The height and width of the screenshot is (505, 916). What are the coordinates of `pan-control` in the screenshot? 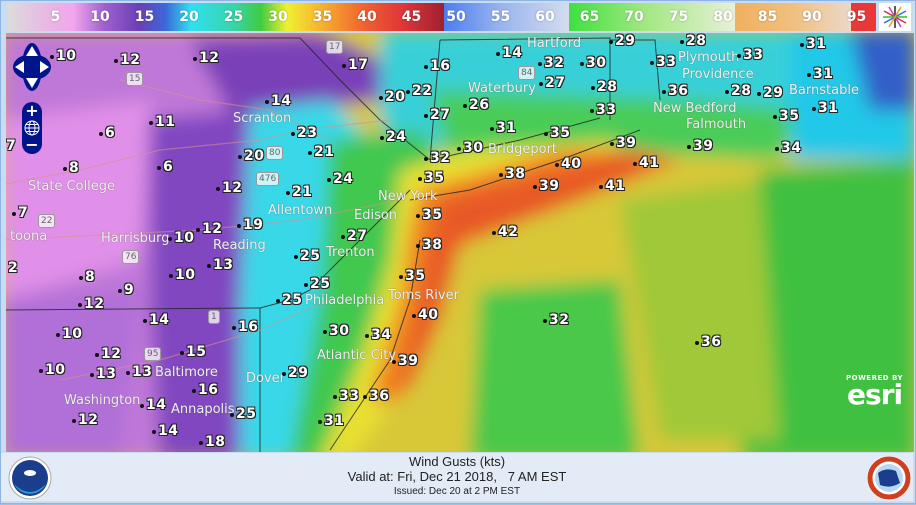 It's located at (32, 67).